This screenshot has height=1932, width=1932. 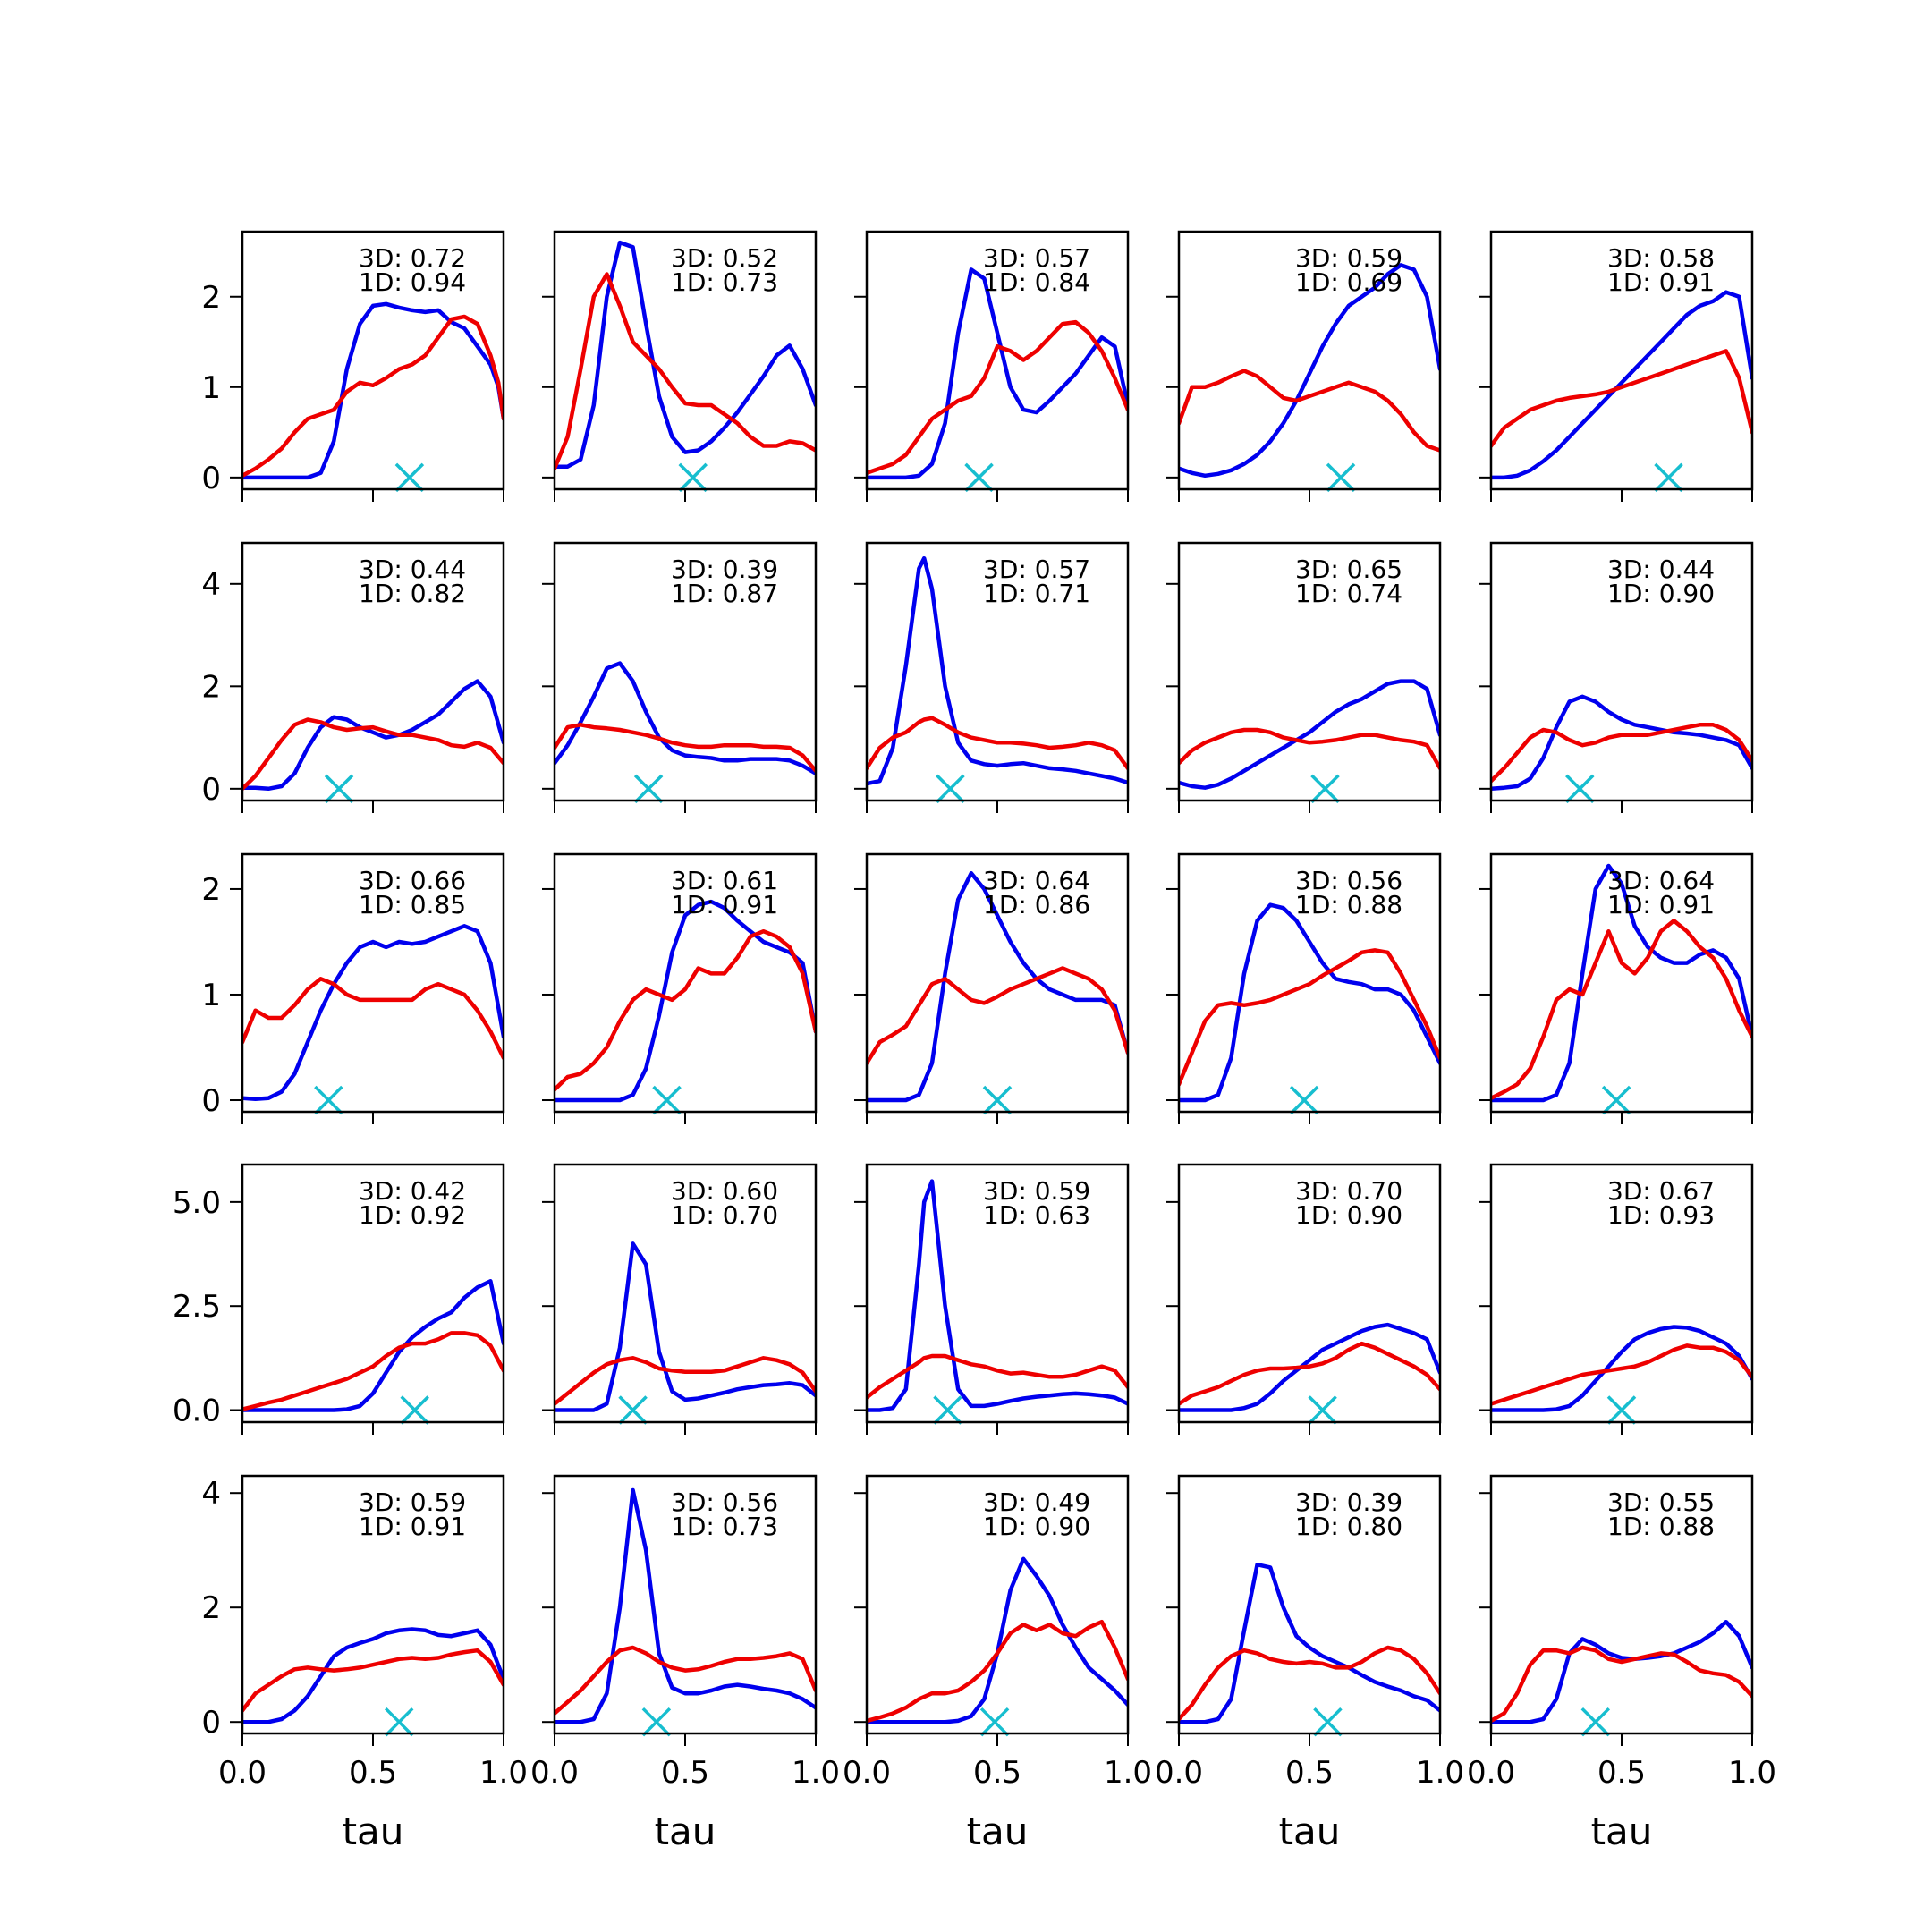 I want to click on annotation-1d: 1D: 0.94, so click(x=412, y=282).